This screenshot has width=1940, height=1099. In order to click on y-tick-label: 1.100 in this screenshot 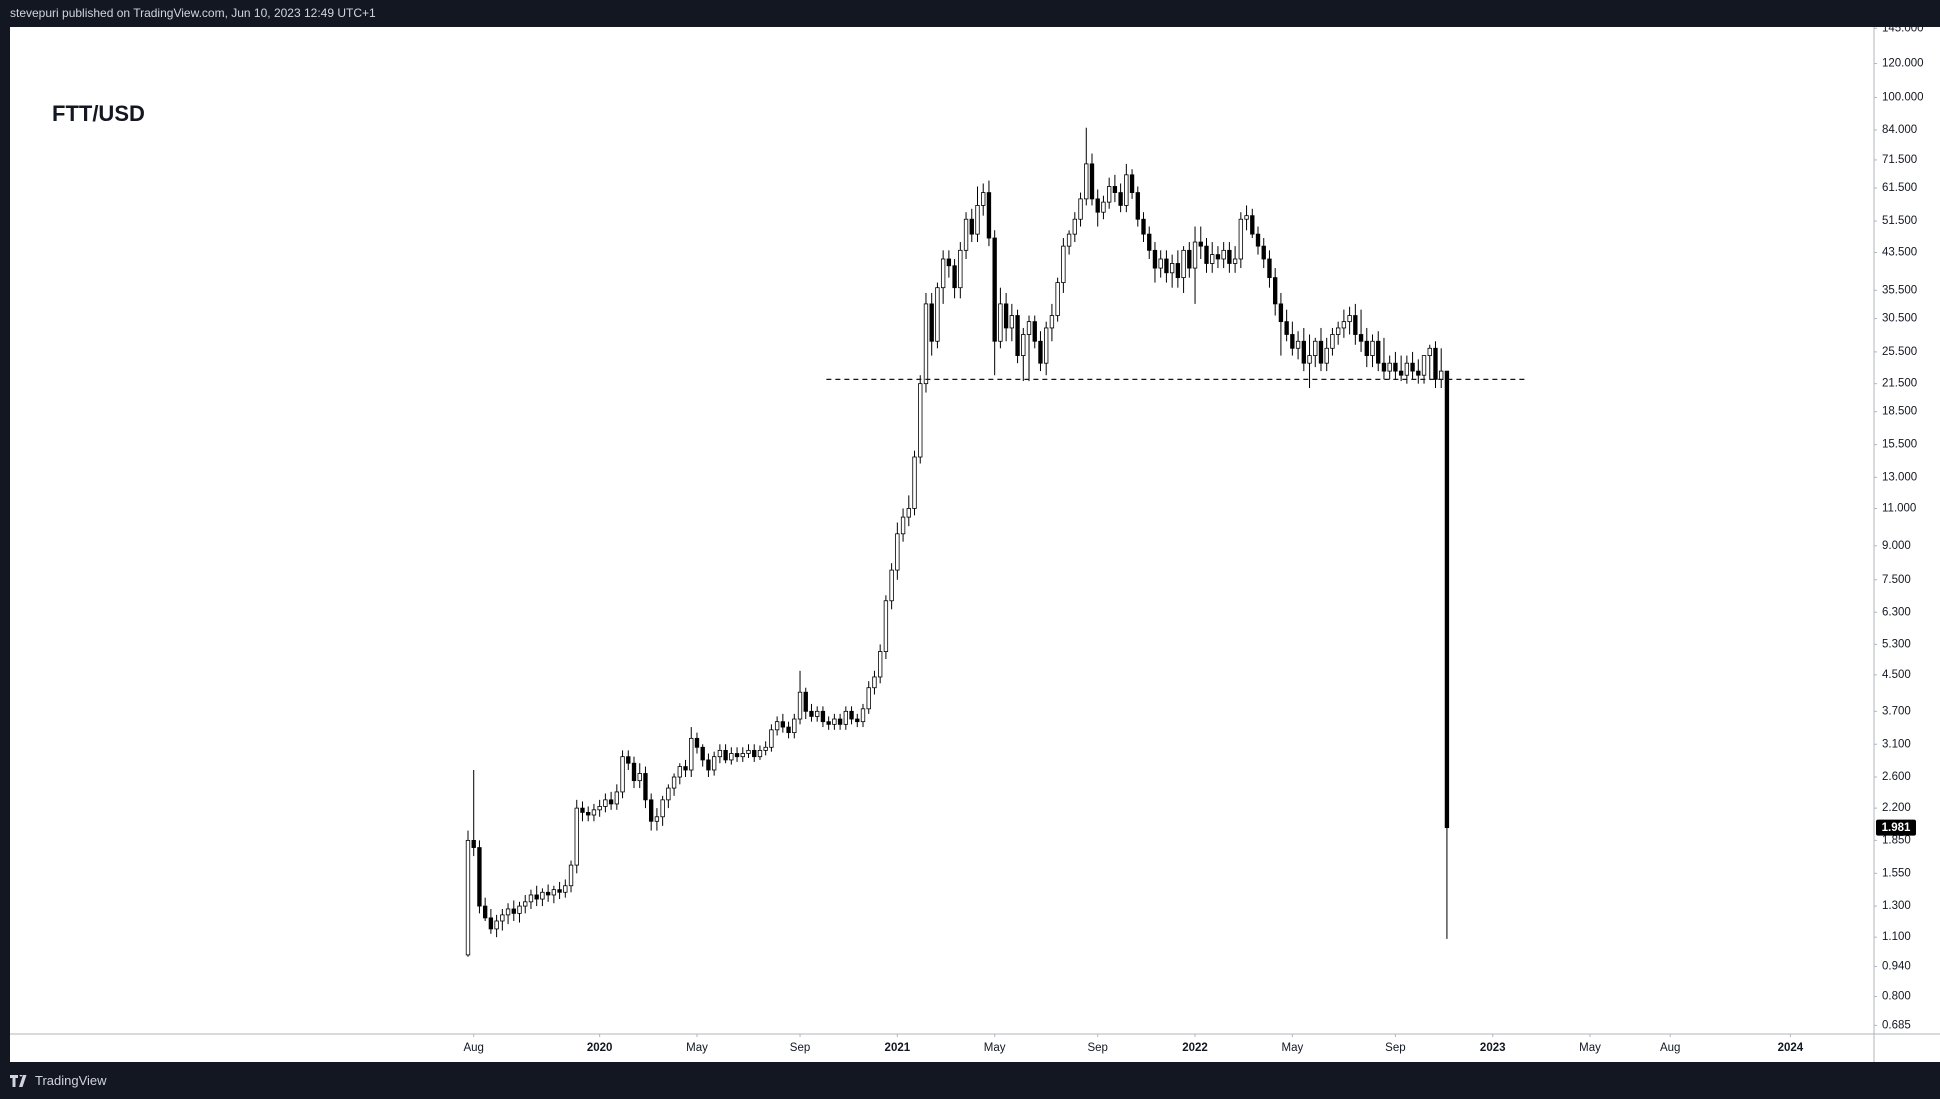, I will do `click(1896, 937)`.